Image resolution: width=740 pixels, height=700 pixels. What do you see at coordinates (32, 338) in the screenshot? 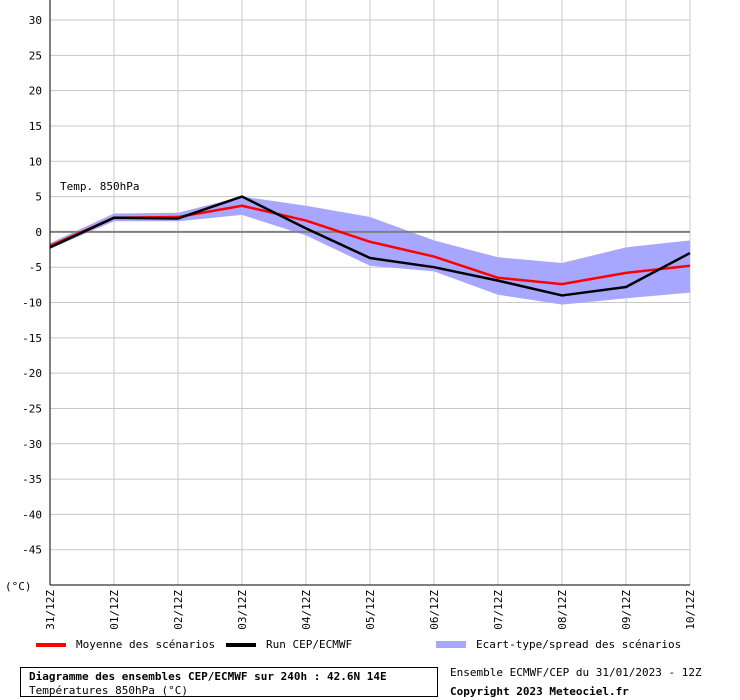
I see `y-tick-label: -15` at bounding box center [32, 338].